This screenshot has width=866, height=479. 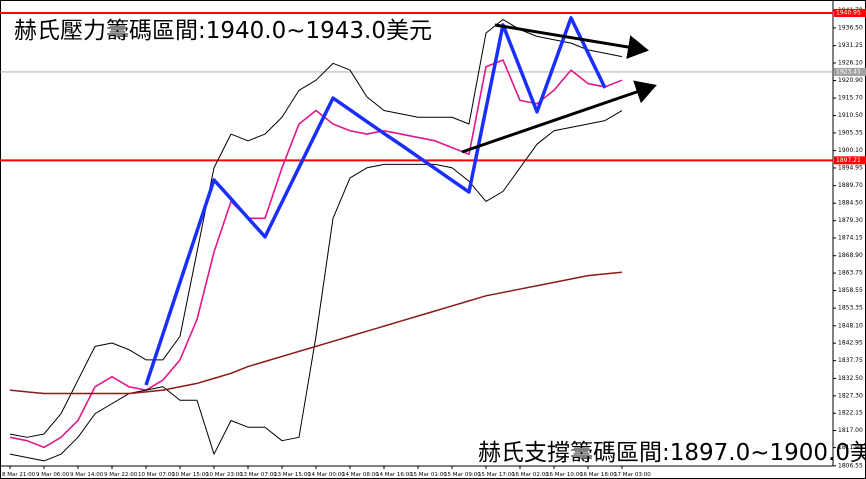 What do you see at coordinates (850, 465) in the screenshot?
I see `y-tick-label: 1806.55` at bounding box center [850, 465].